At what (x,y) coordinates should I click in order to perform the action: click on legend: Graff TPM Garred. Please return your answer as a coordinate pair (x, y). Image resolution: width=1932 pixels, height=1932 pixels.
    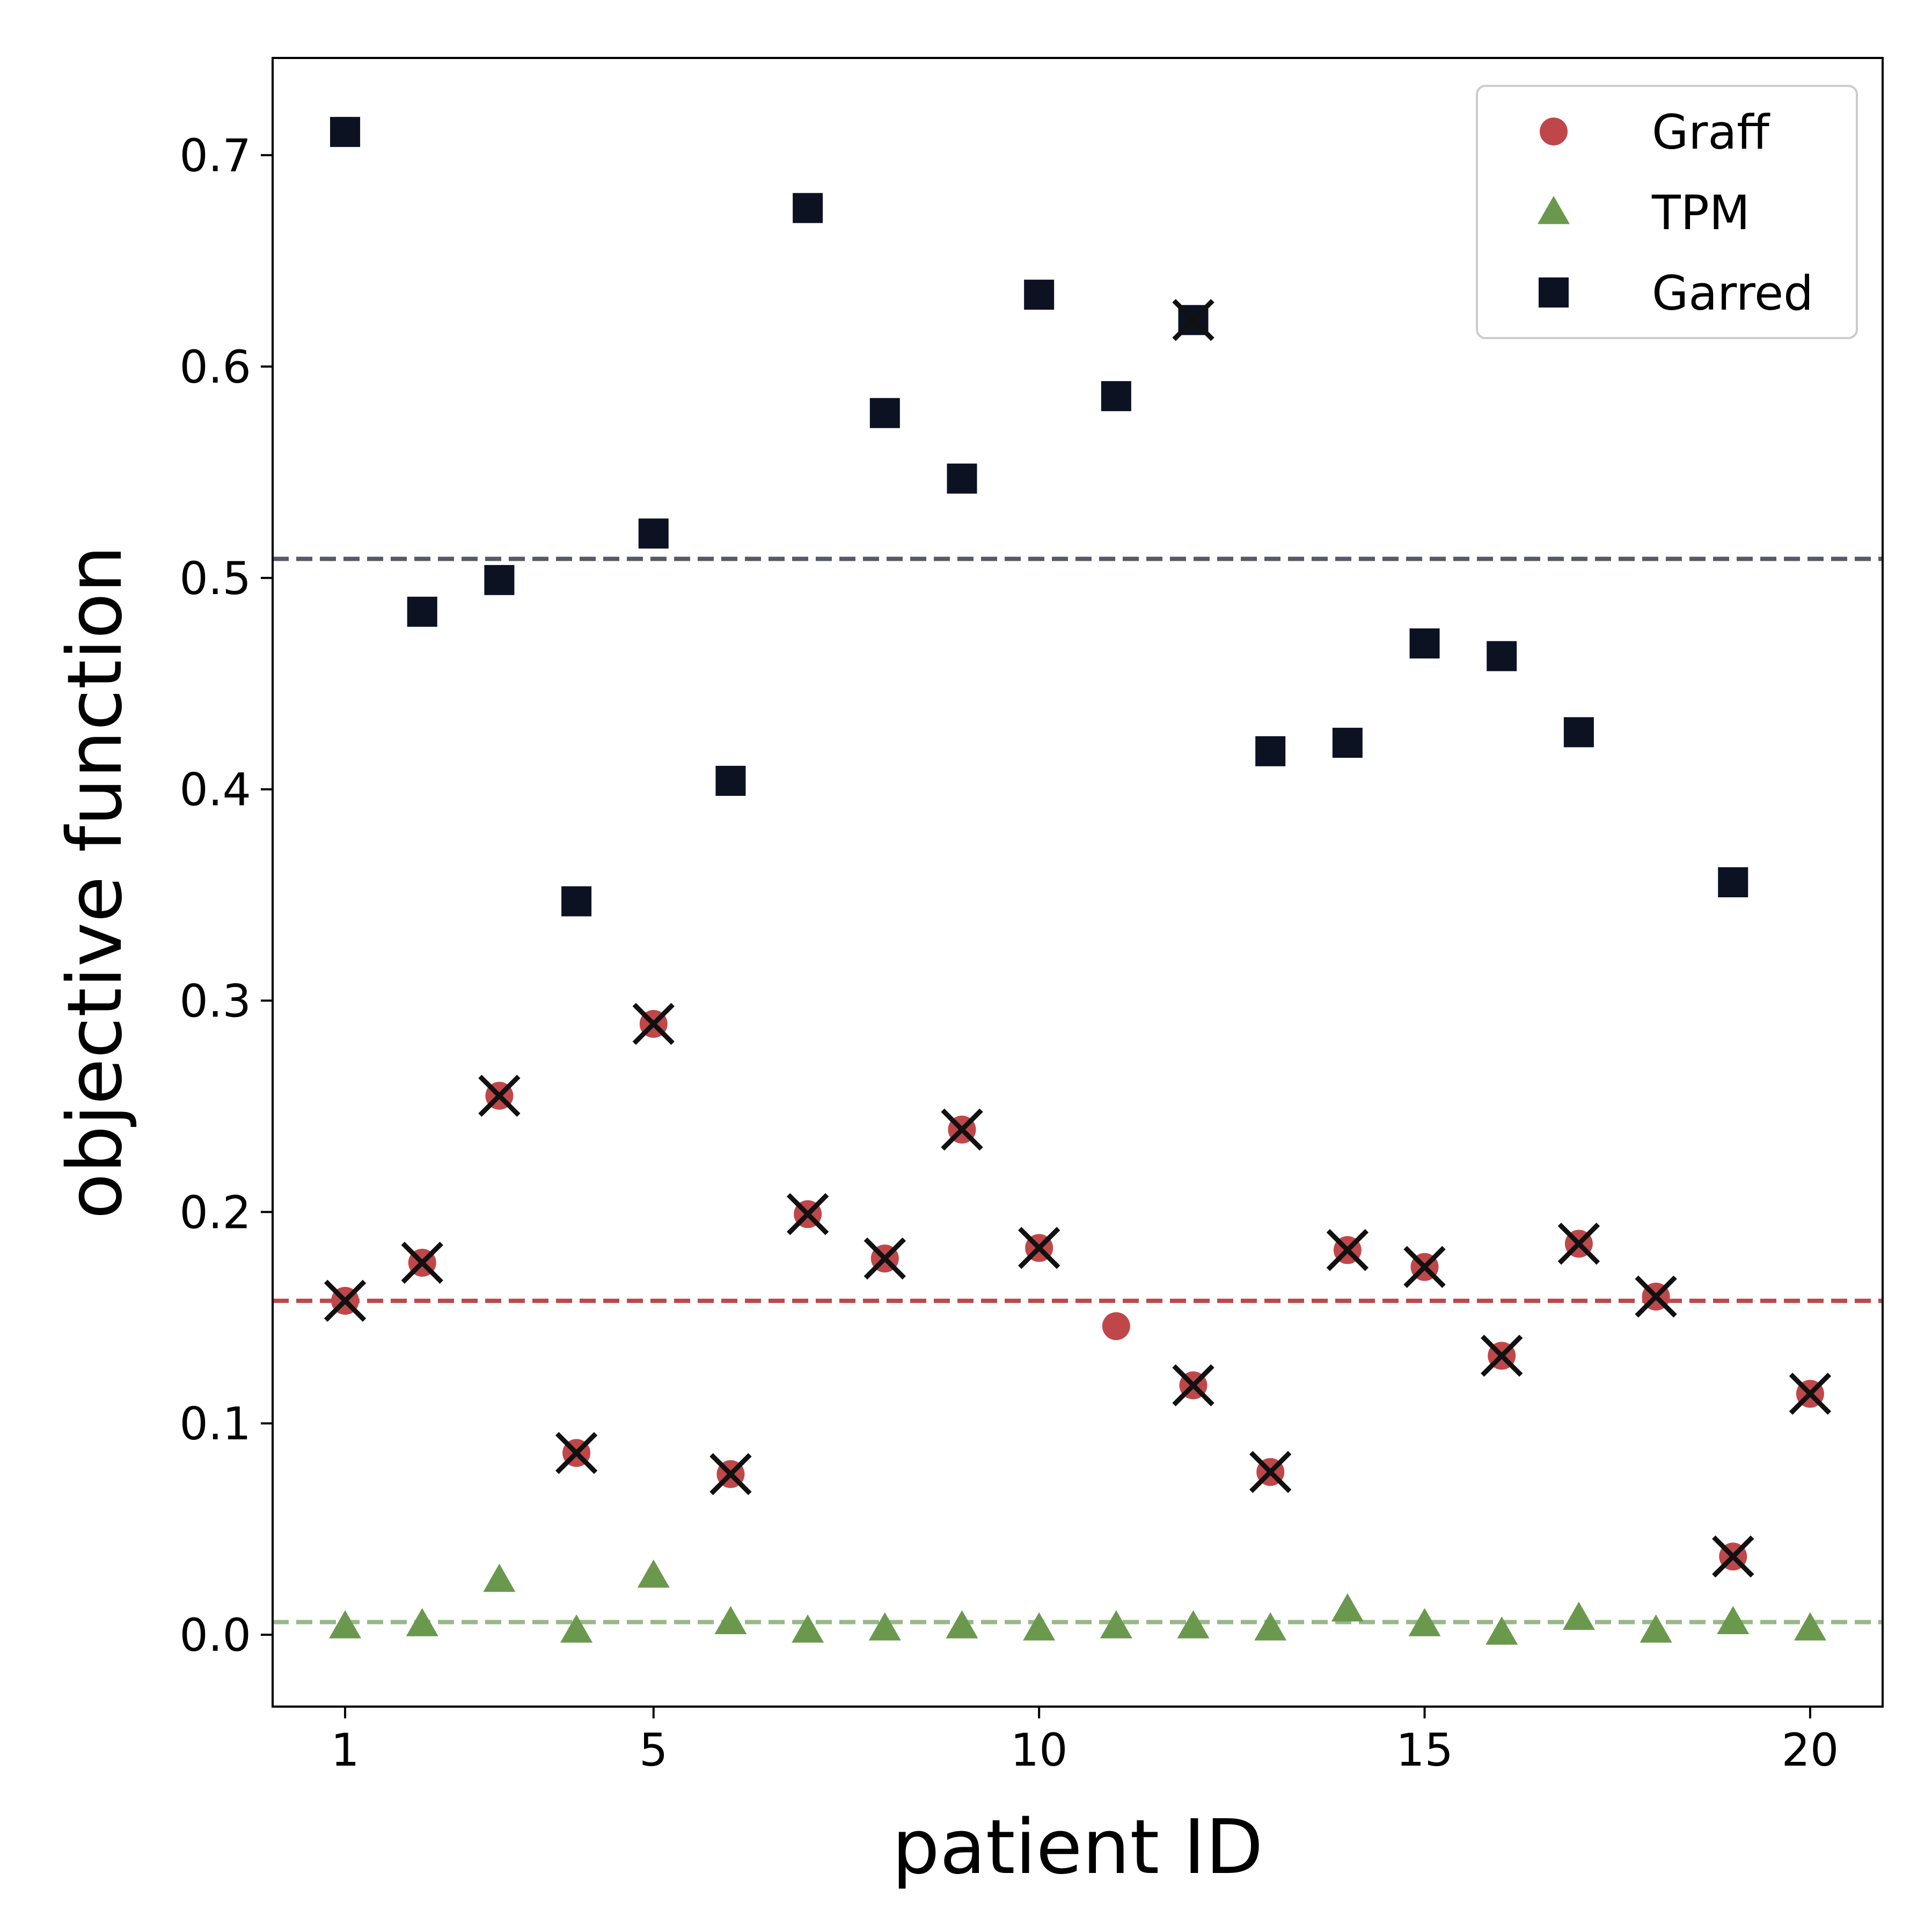
    Looking at the image, I should click on (1667, 212).